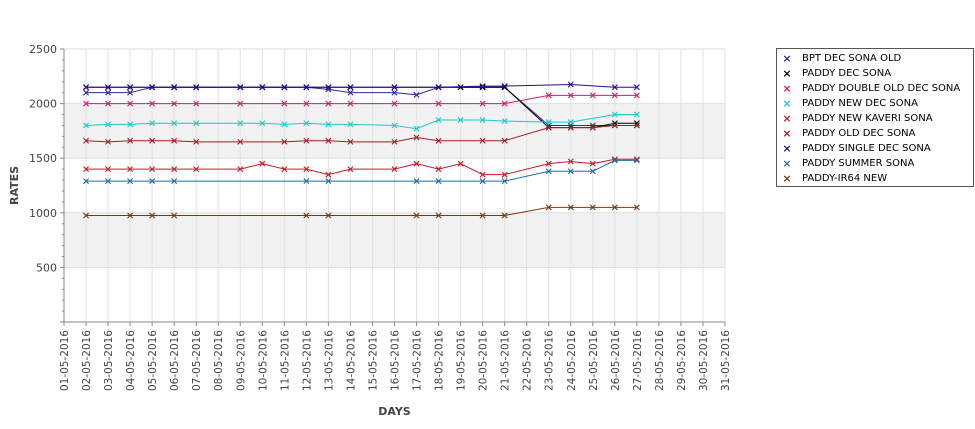 The height and width of the screenshot is (429, 975). Describe the element at coordinates (847, 73) in the screenshot. I see `legend-label: PADDY DEC SONA` at that location.